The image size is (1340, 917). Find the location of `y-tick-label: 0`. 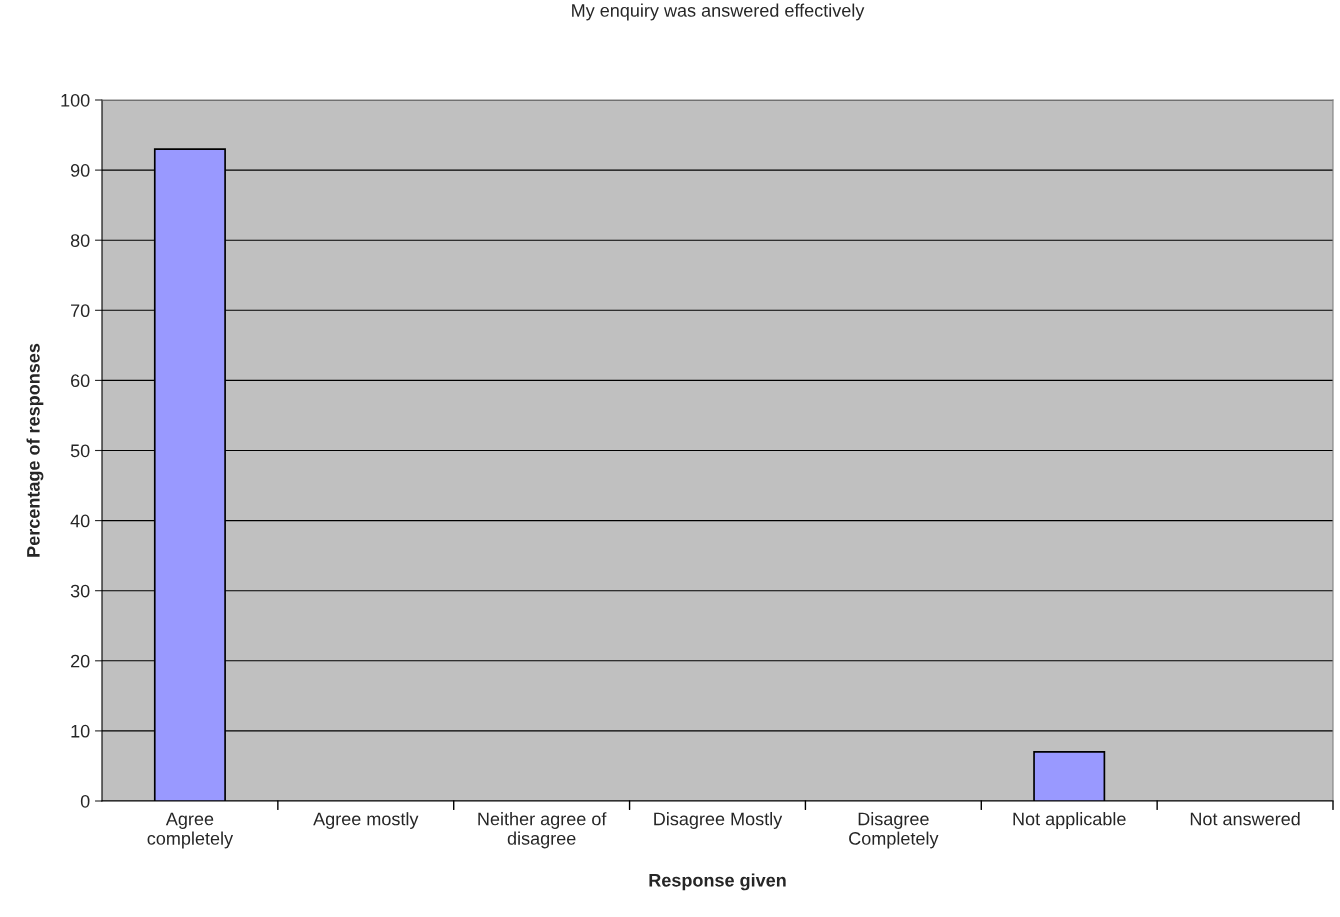

y-tick-label: 0 is located at coordinates (85, 801).